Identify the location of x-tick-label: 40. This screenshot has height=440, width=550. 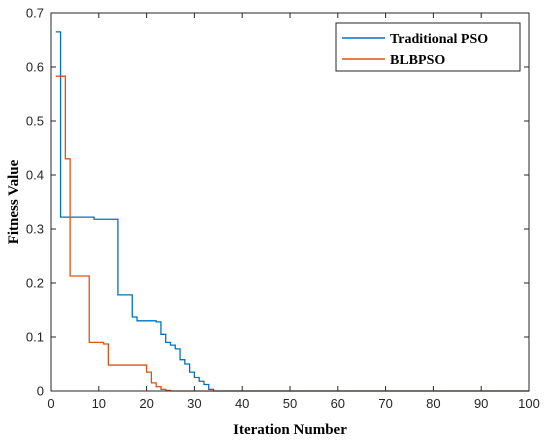
(242, 403).